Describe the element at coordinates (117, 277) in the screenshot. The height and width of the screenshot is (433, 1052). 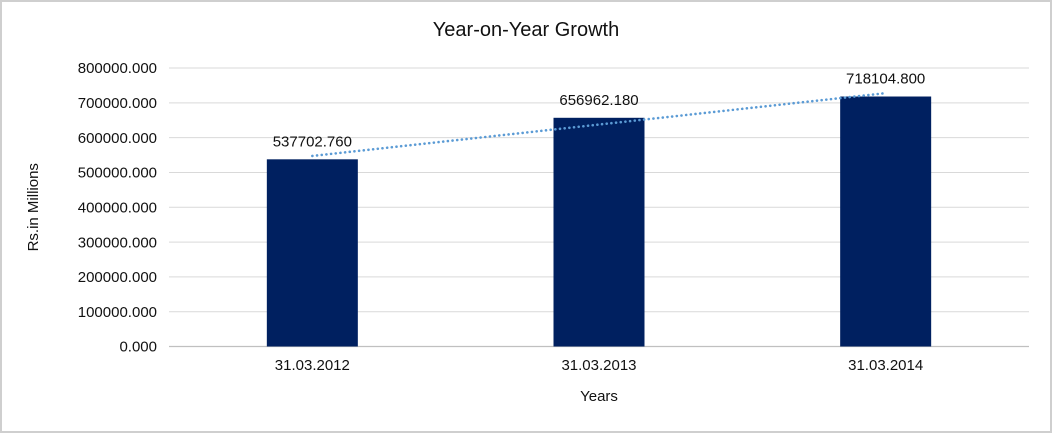
I see `y-tick-label: 200000.000` at that location.